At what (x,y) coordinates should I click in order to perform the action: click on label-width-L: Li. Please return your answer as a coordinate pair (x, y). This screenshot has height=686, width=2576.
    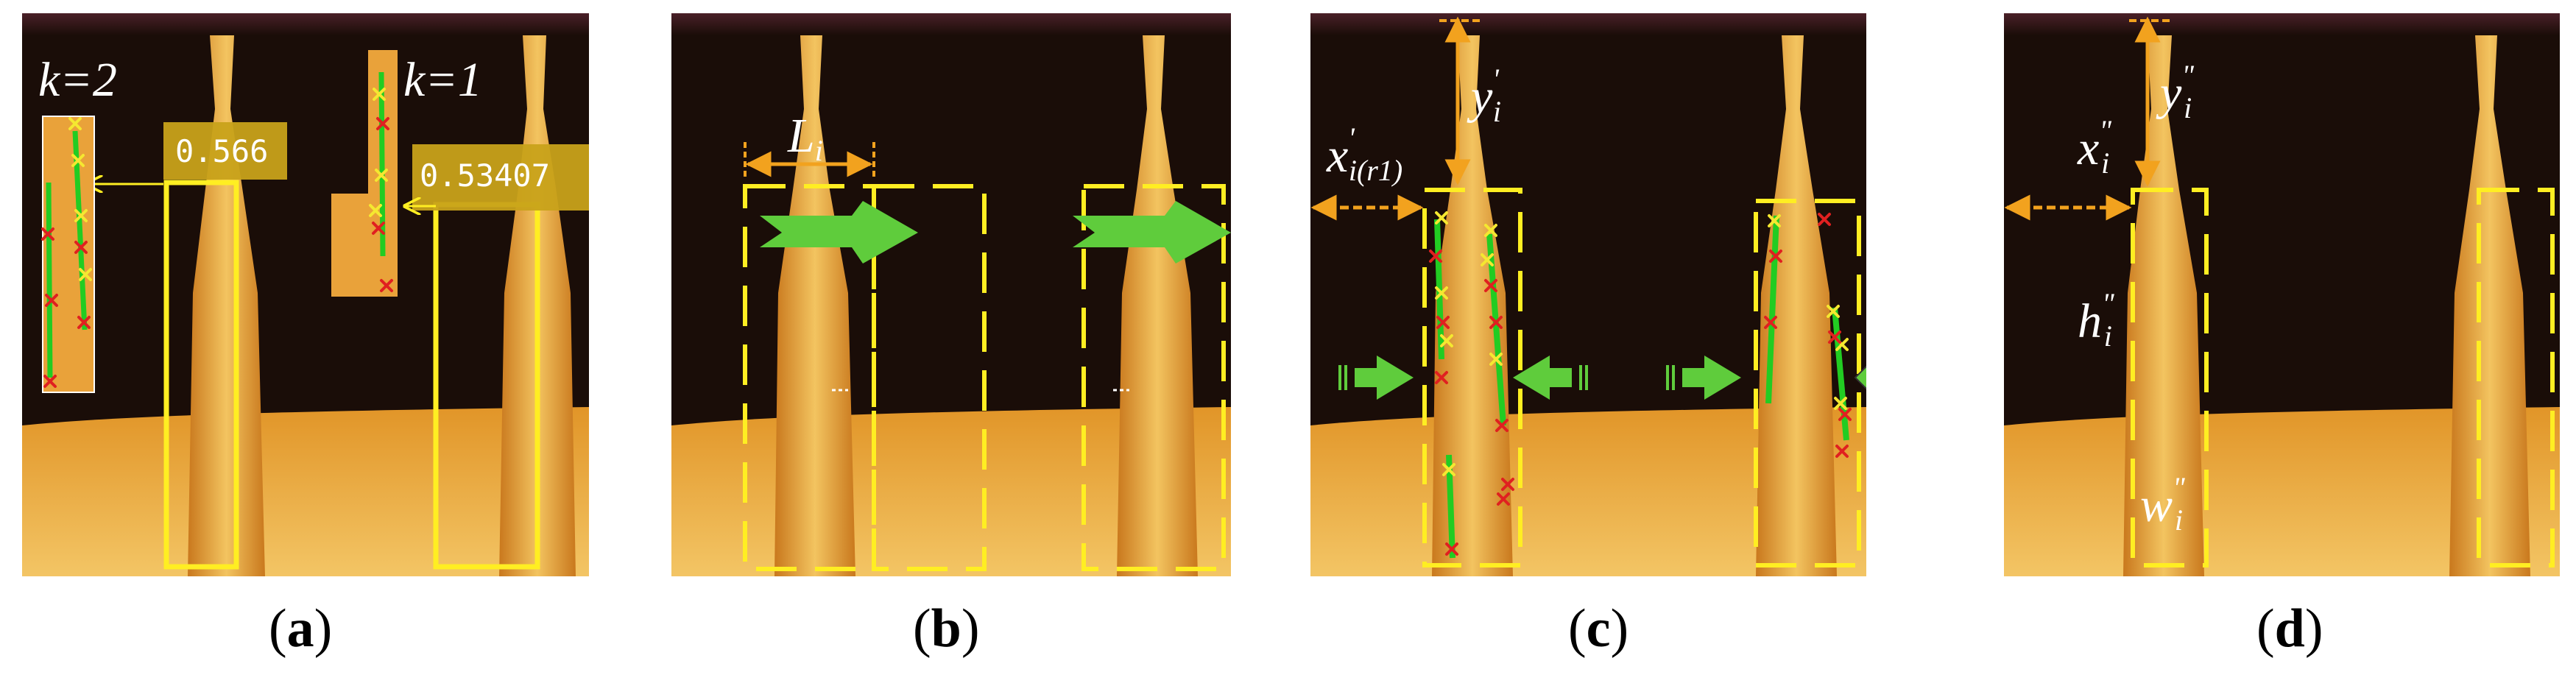
    Looking at the image, I should click on (805, 138).